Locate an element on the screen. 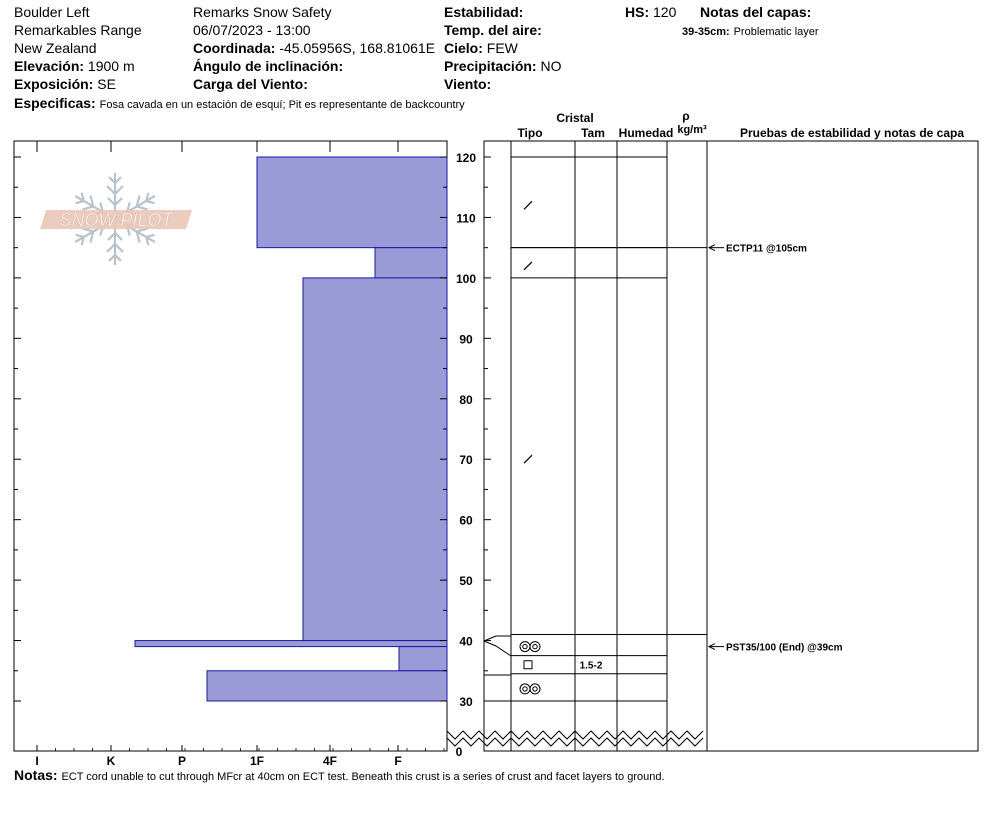 This screenshot has height=840, width=994. wind-load-label: Carga del Viento: is located at coordinates (250, 84).